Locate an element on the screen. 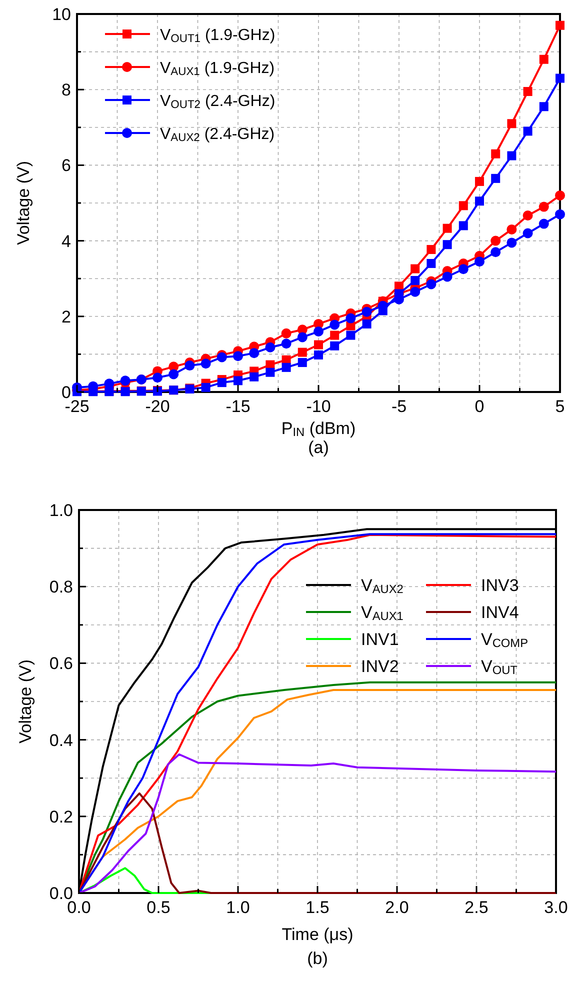 This screenshot has height=986, width=576. x-tick-label: 3.0 is located at coordinates (556, 907).